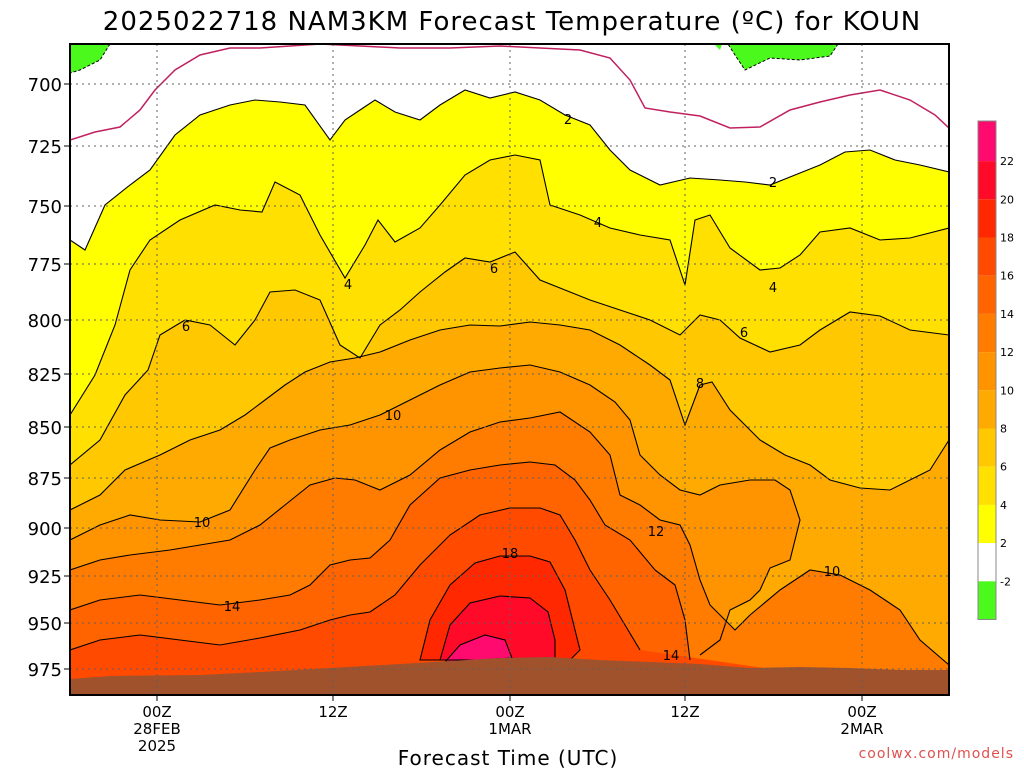 The width and height of the screenshot is (1024, 768). Describe the element at coordinates (1007, 314) in the screenshot. I see `colorbar-label: 14` at that location.